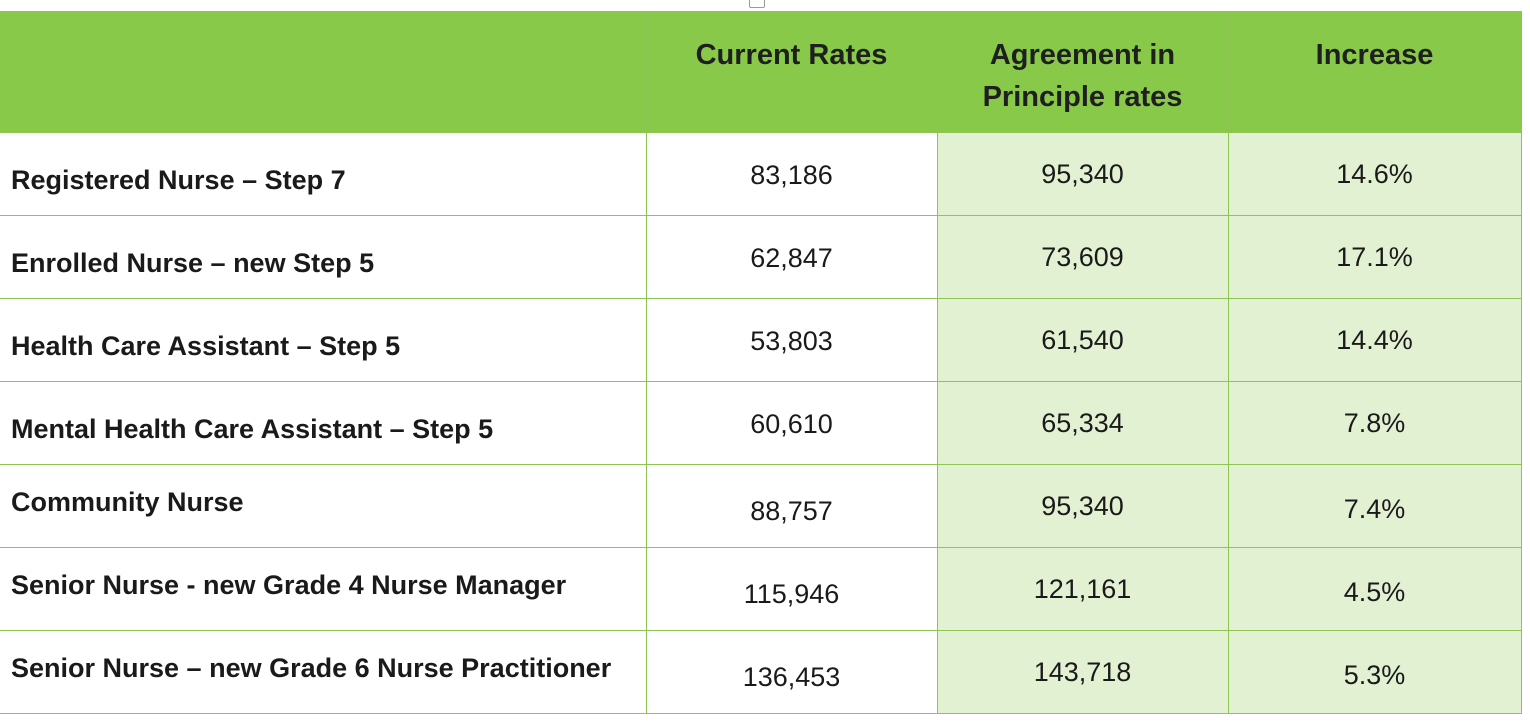  I want to click on current-rate-cell: 83,186, so click(791, 174).